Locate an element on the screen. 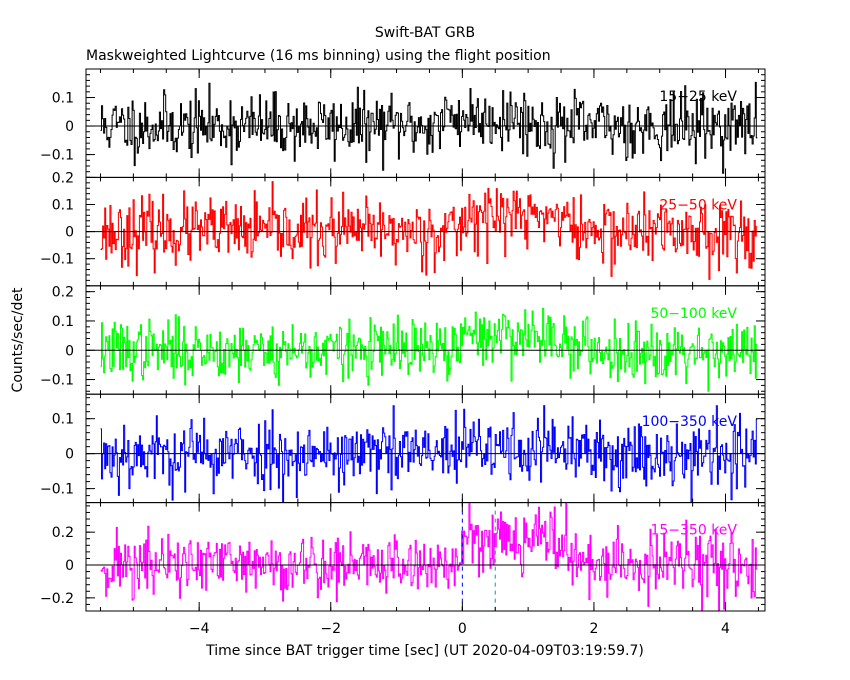 The height and width of the screenshot is (680, 850). x-tick-label: 2 is located at coordinates (593, 629).